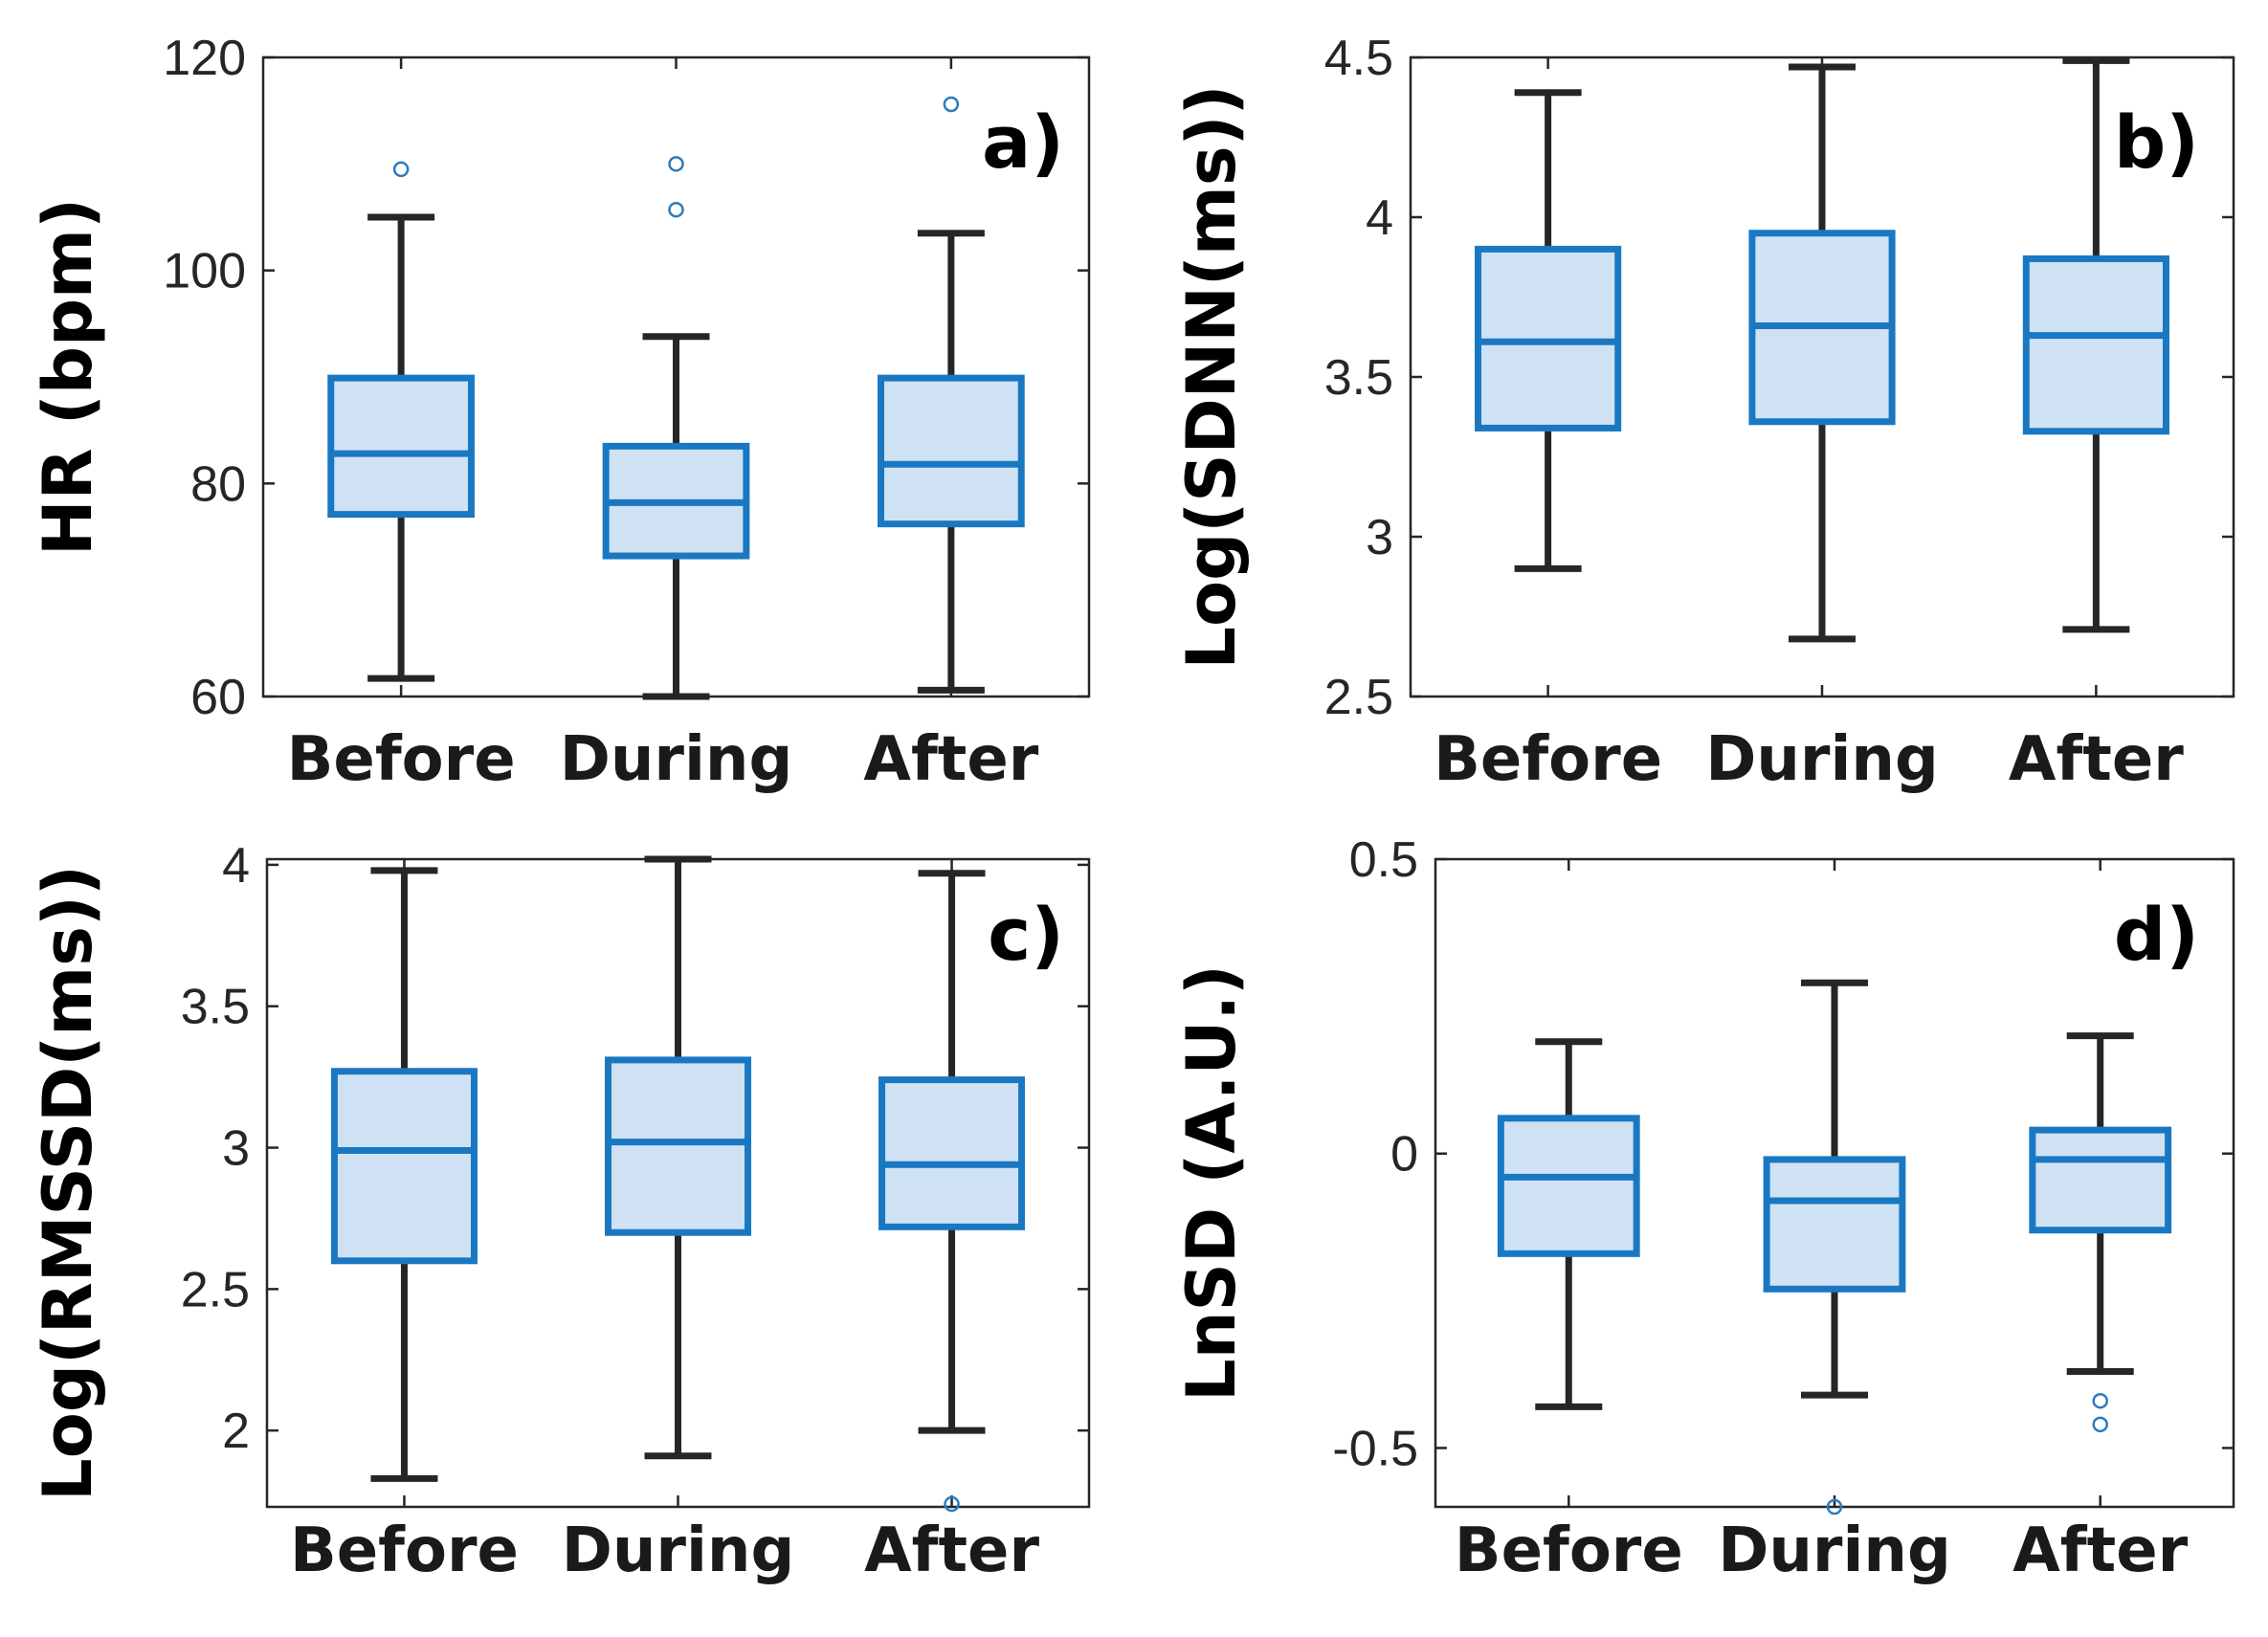 The width and height of the screenshot is (2268, 1637). What do you see at coordinates (2156, 934) in the screenshot?
I see `panel-tag: d)` at bounding box center [2156, 934].